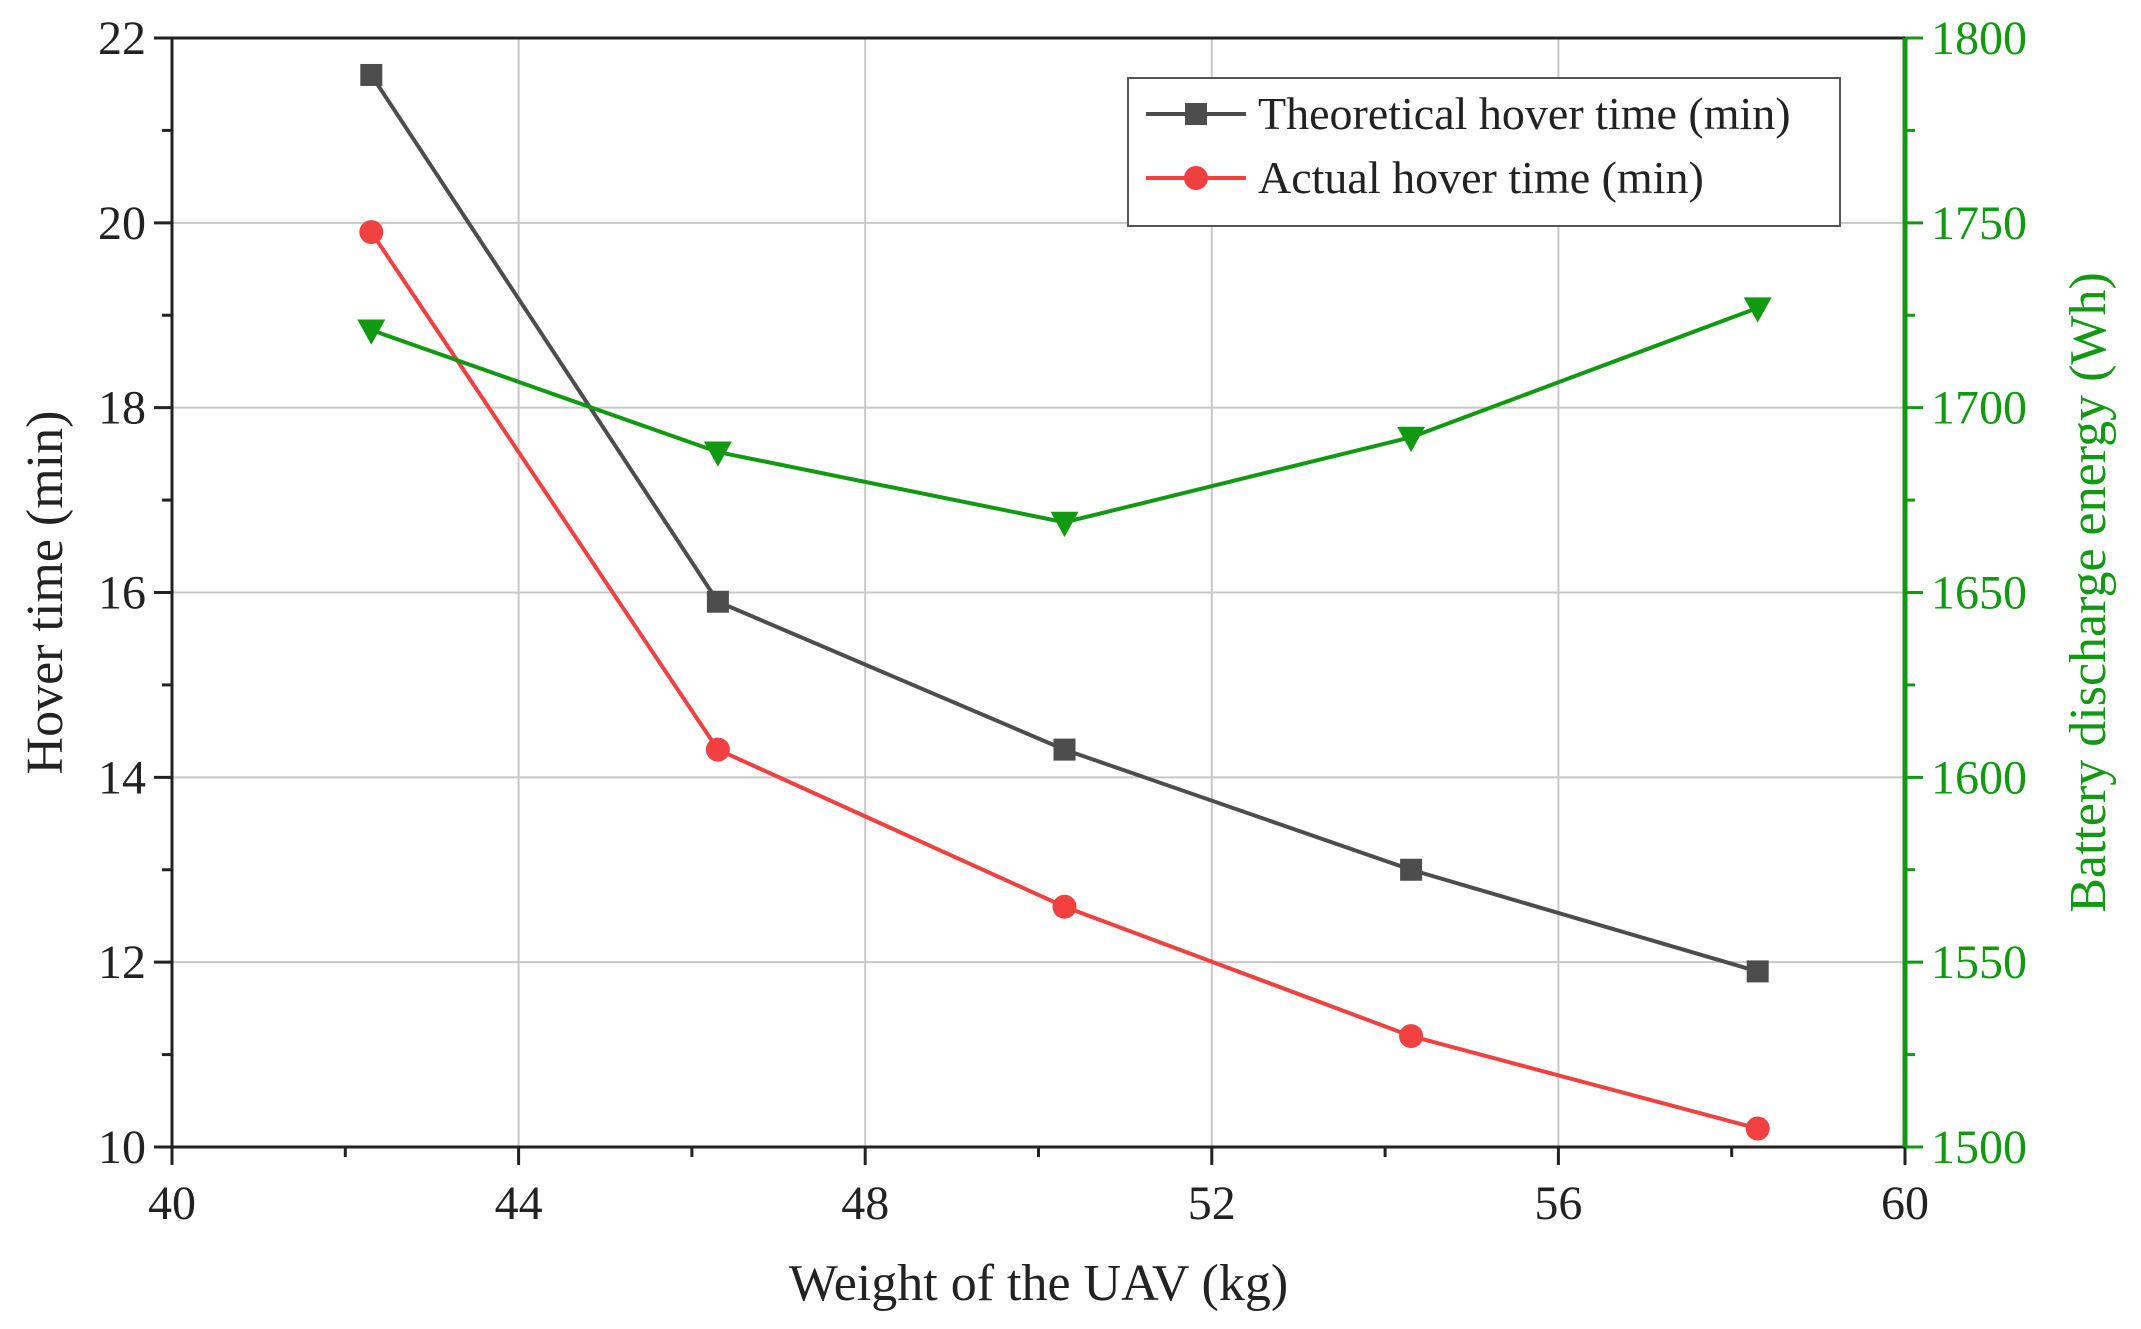  Describe the element at coordinates (1524, 113) in the screenshot. I see `legend-entry-label: Theoretical hover time (min)` at that location.